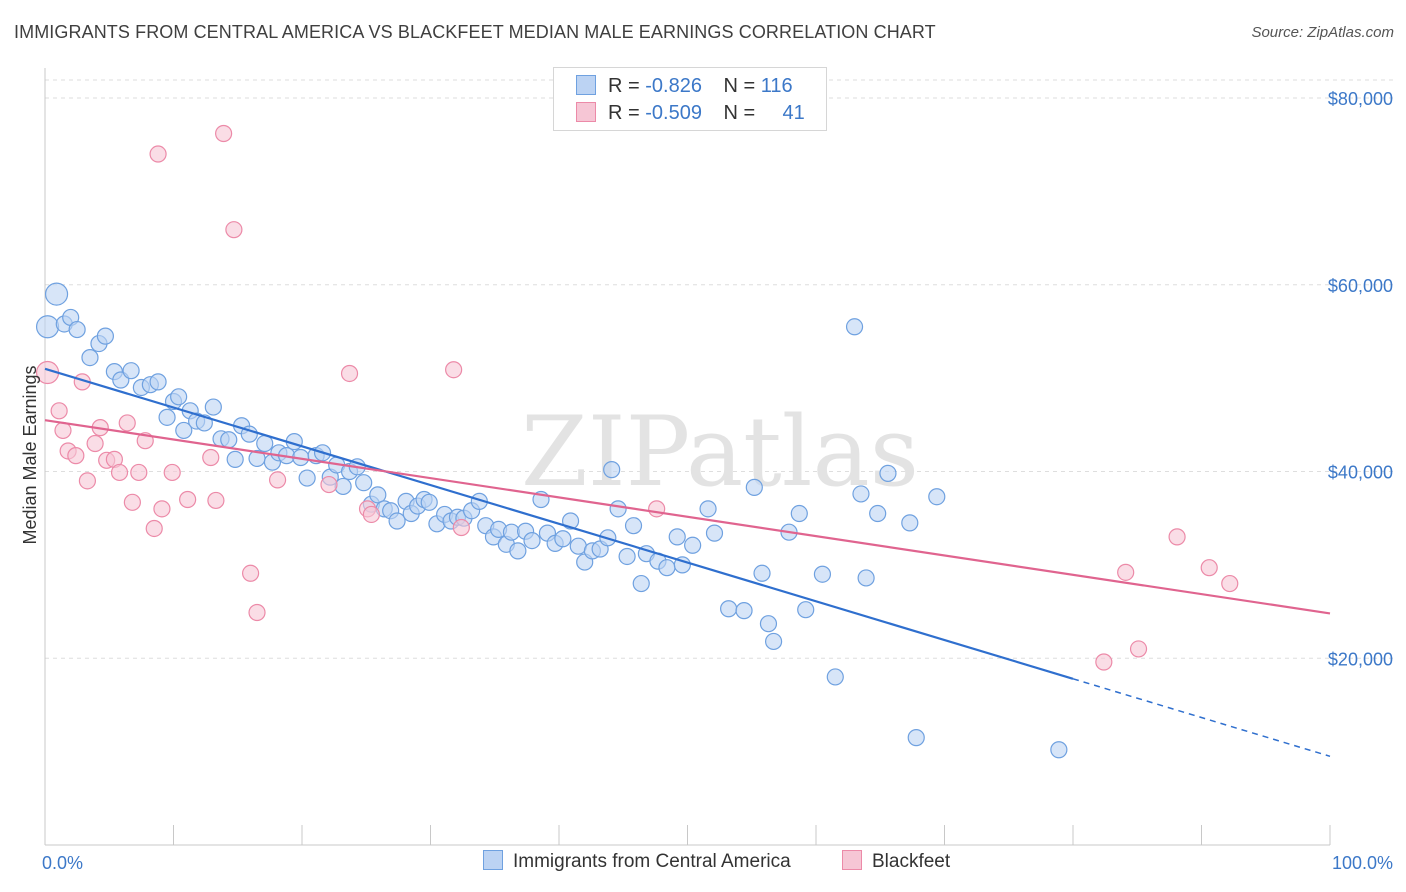  Describe the element at coordinates (1360, 286) in the screenshot. I see `y-tick-label: $60,000` at that location.